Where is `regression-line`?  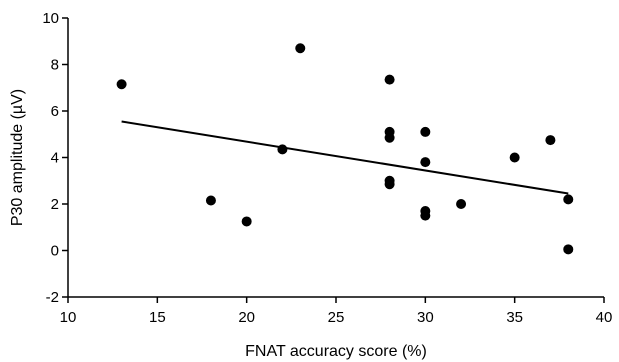 regression-line is located at coordinates (345, 157).